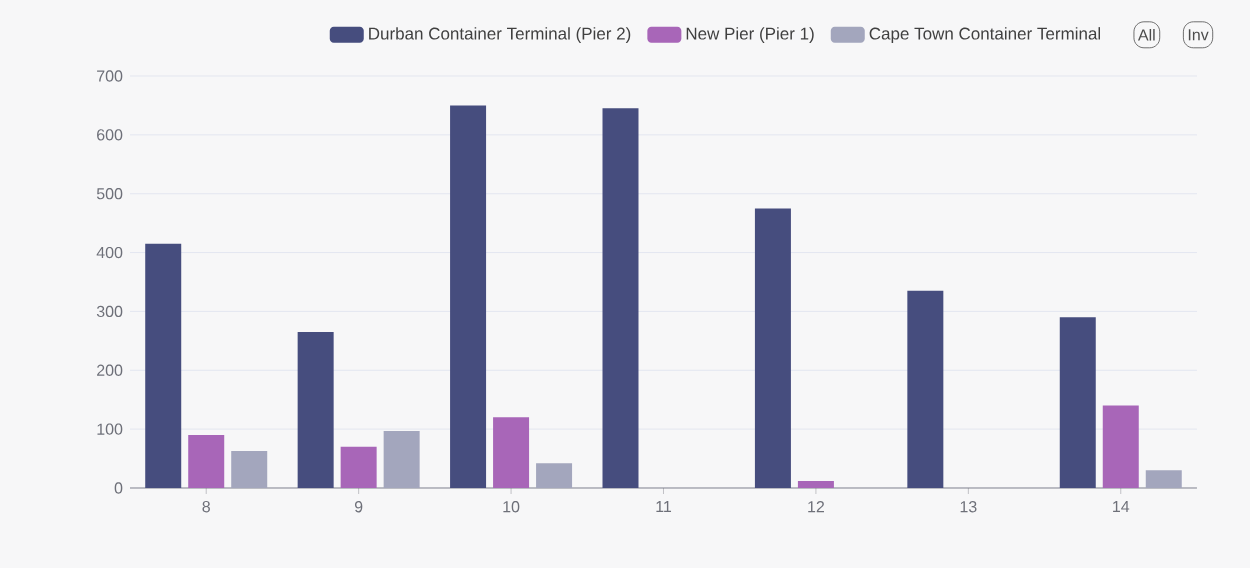  I want to click on x-tick-label: 8, so click(206, 507).